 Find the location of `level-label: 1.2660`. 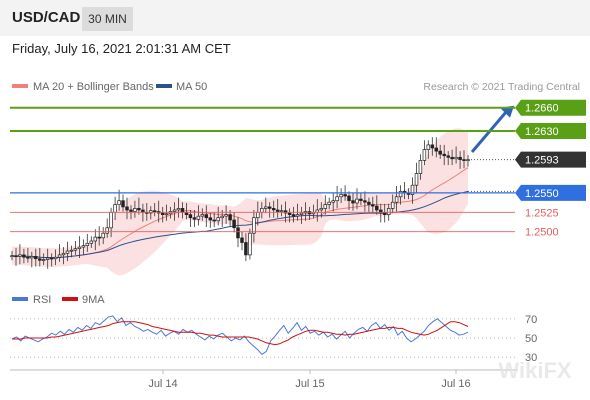

level-label: 1.2660 is located at coordinates (542, 109).